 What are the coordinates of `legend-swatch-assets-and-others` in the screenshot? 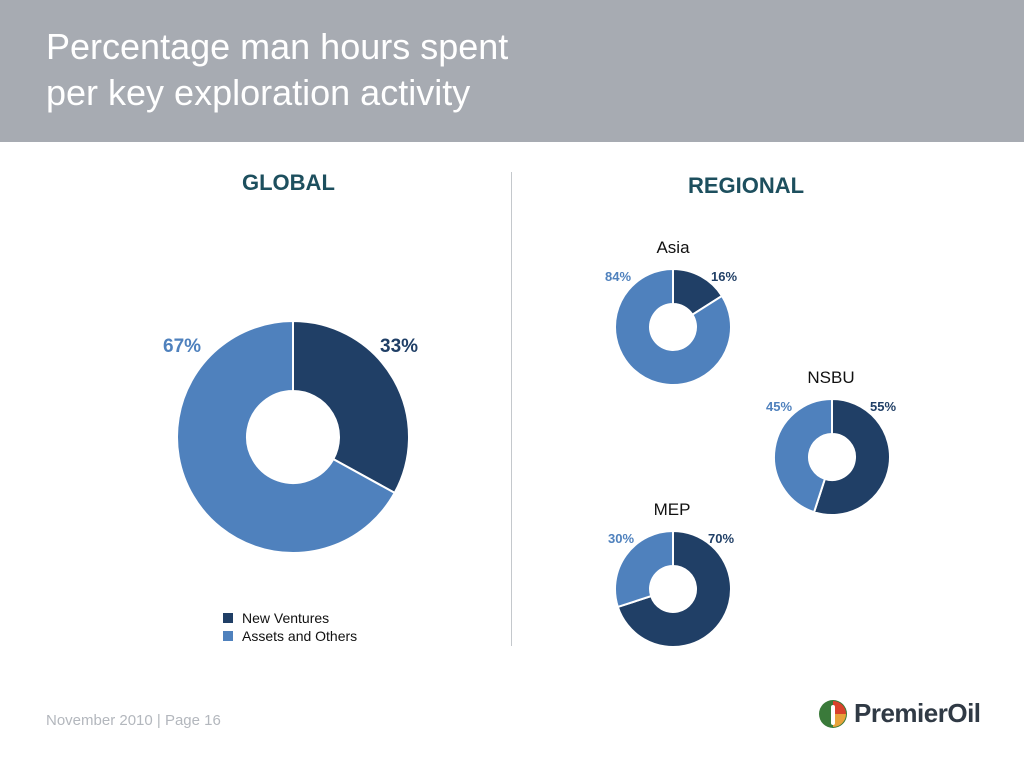 It's located at (228, 636).